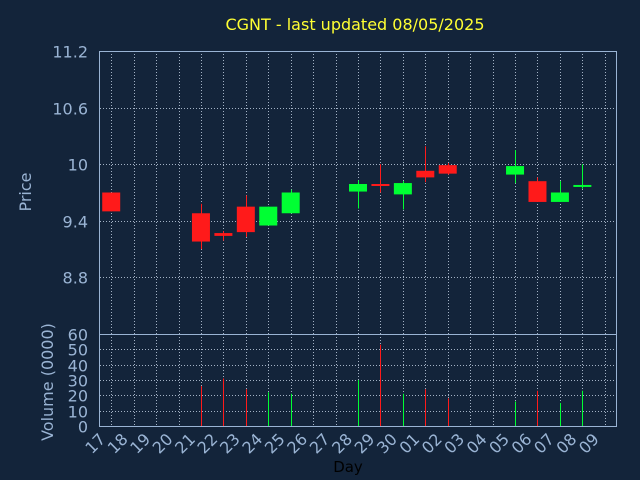 The width and height of the screenshot is (640, 480). What do you see at coordinates (78, 350) in the screenshot?
I see `volume-tick-label: 50` at bounding box center [78, 350].